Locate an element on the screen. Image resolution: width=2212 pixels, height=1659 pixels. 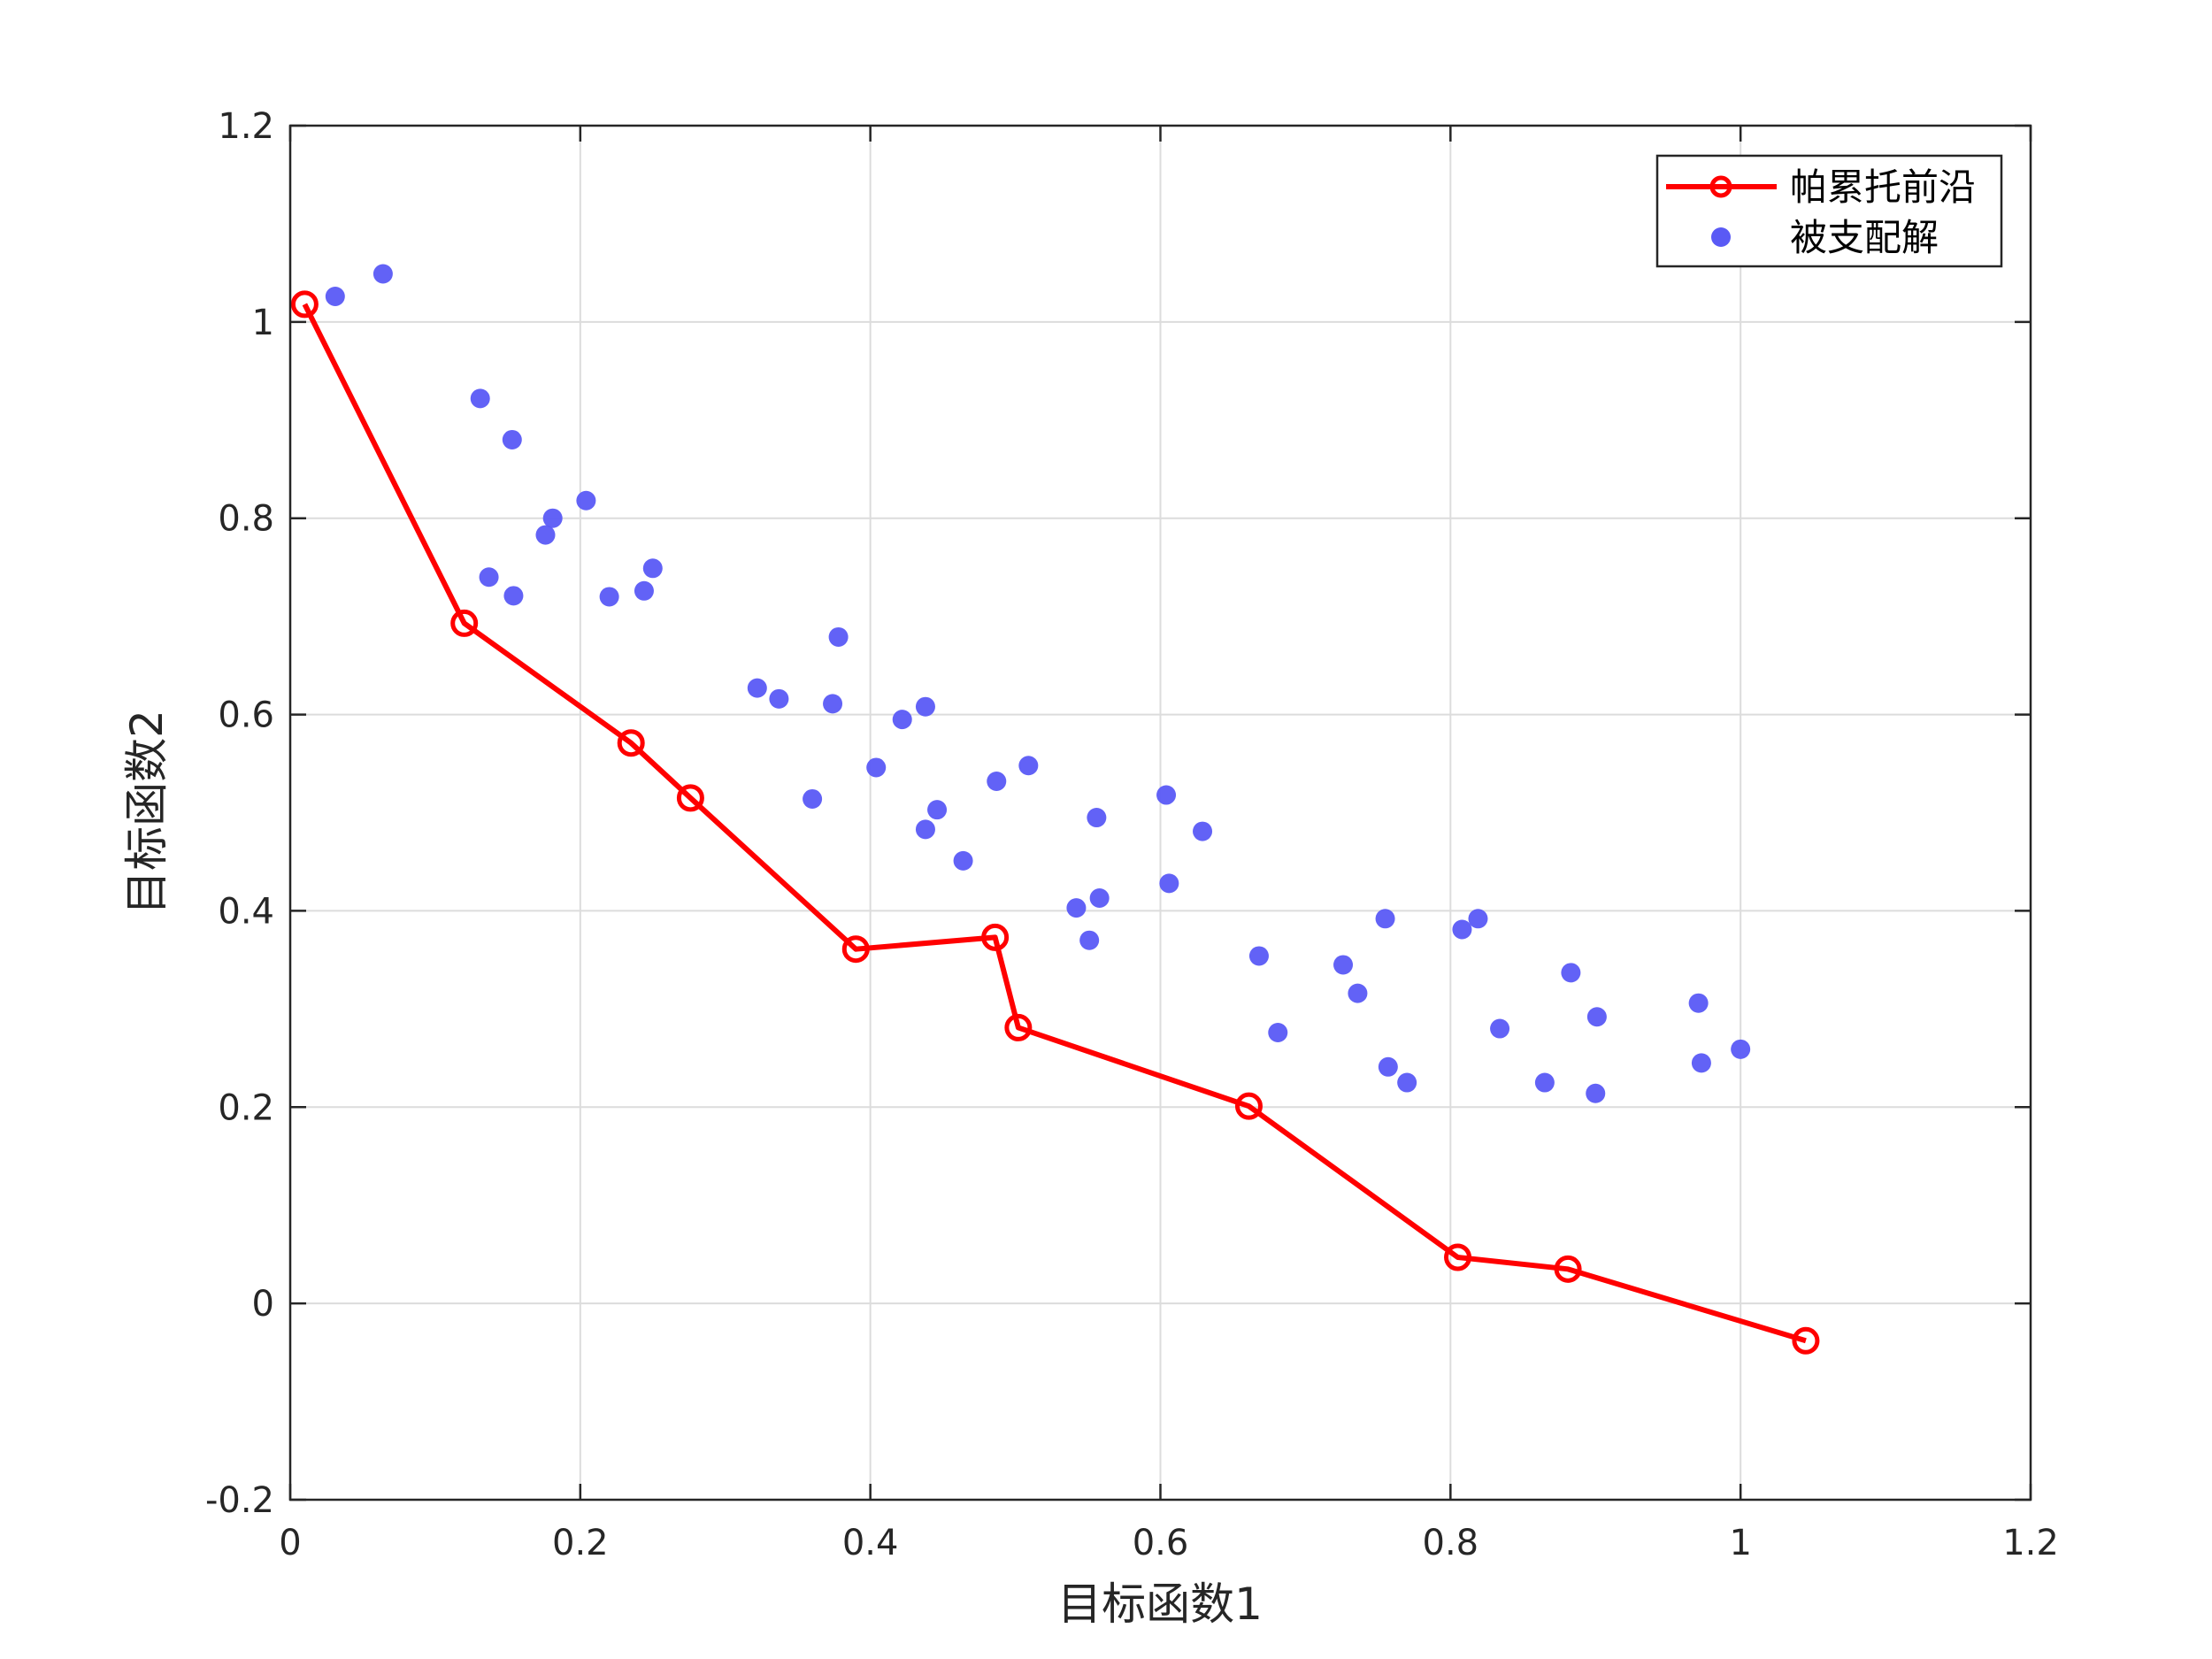
y-tick-label: 0 is located at coordinates (263, 1304).